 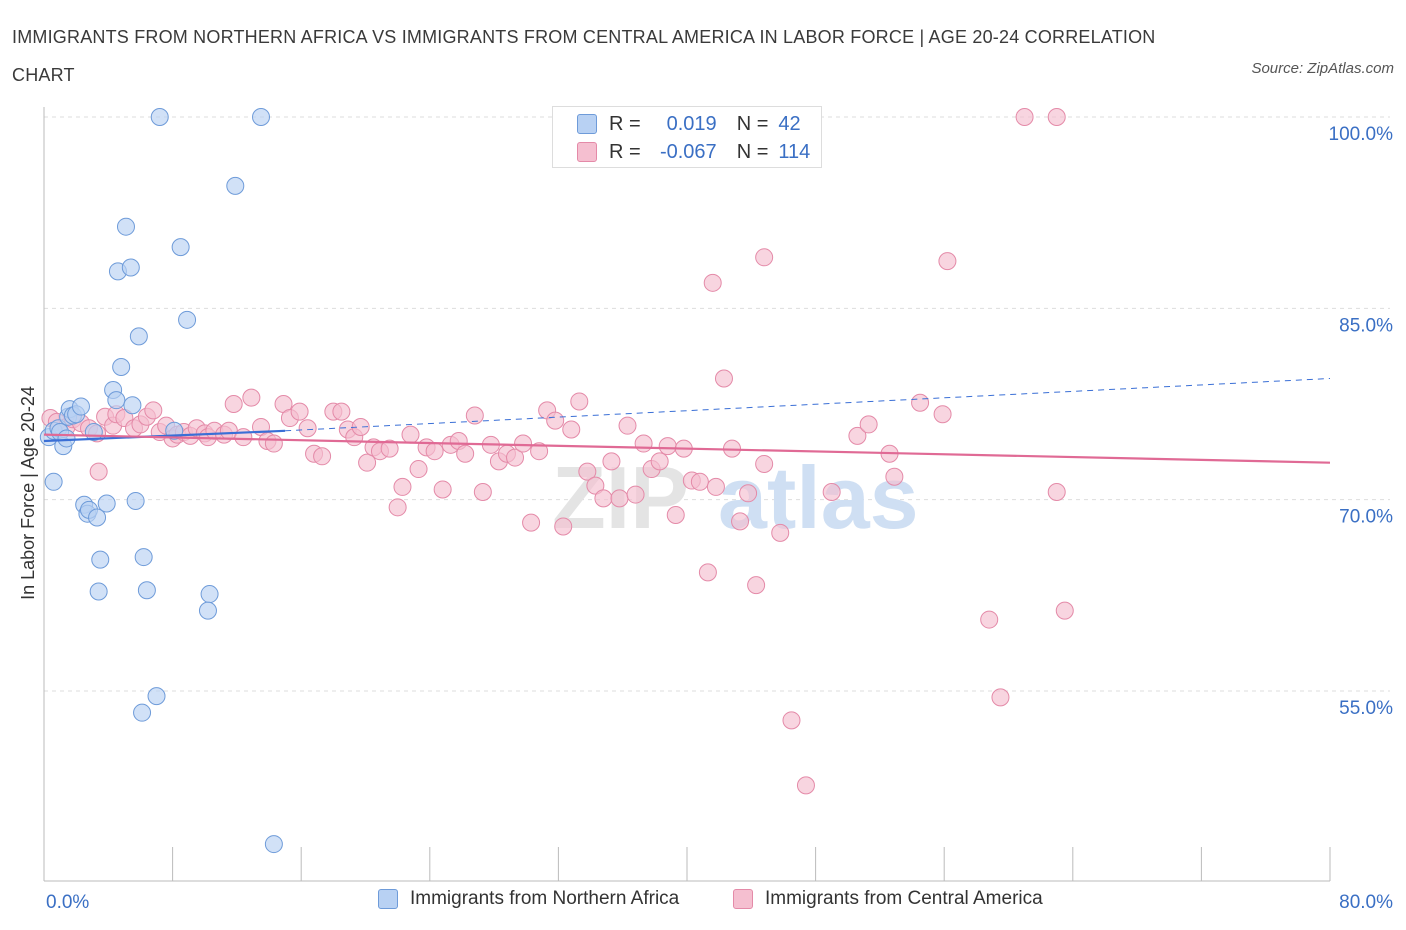 What do you see at coordinates (904, 898) in the screenshot?
I see `legend-label: Immigrants from Central America` at bounding box center [904, 898].